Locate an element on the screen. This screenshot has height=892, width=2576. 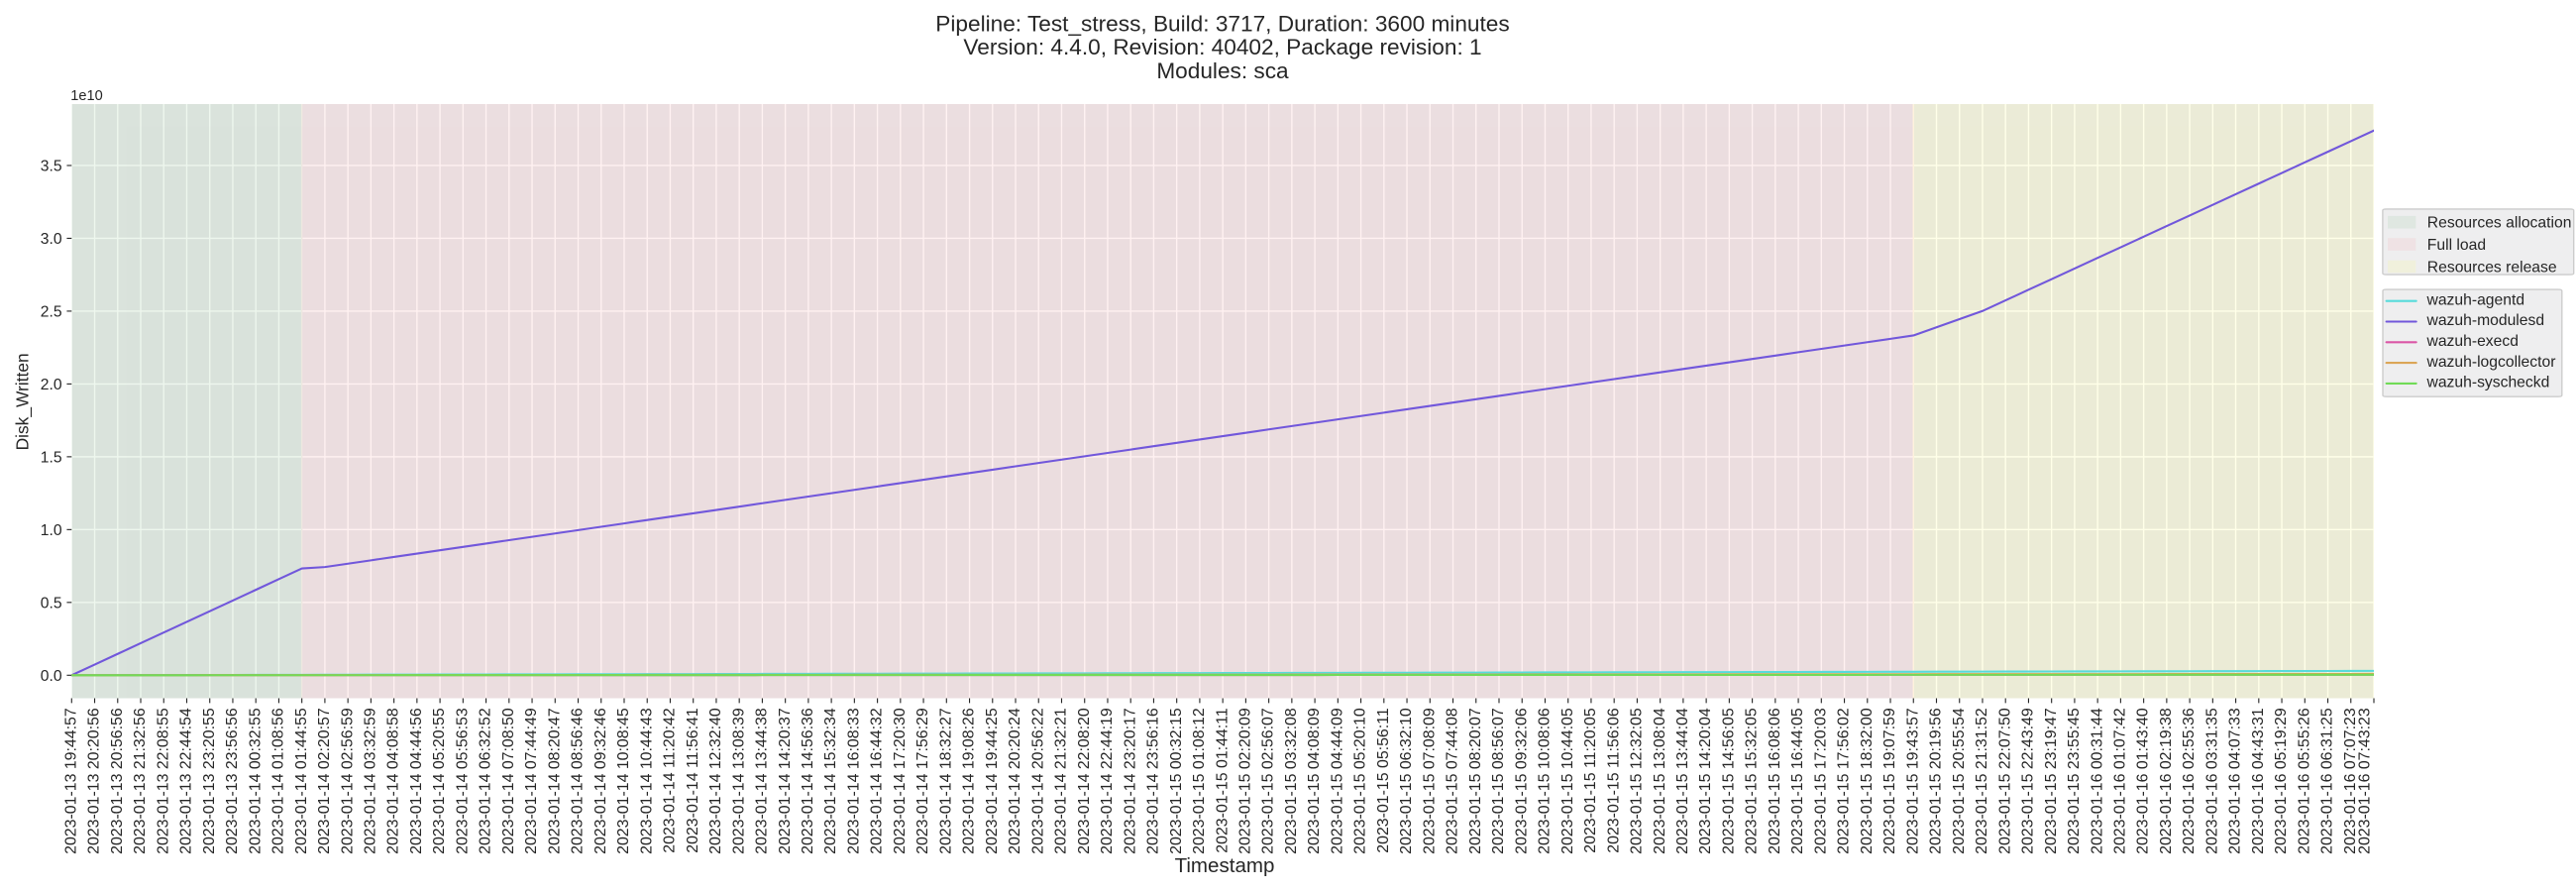
svg-text: 2023-01-15 01:08:12 is located at coordinates (1199, 781).